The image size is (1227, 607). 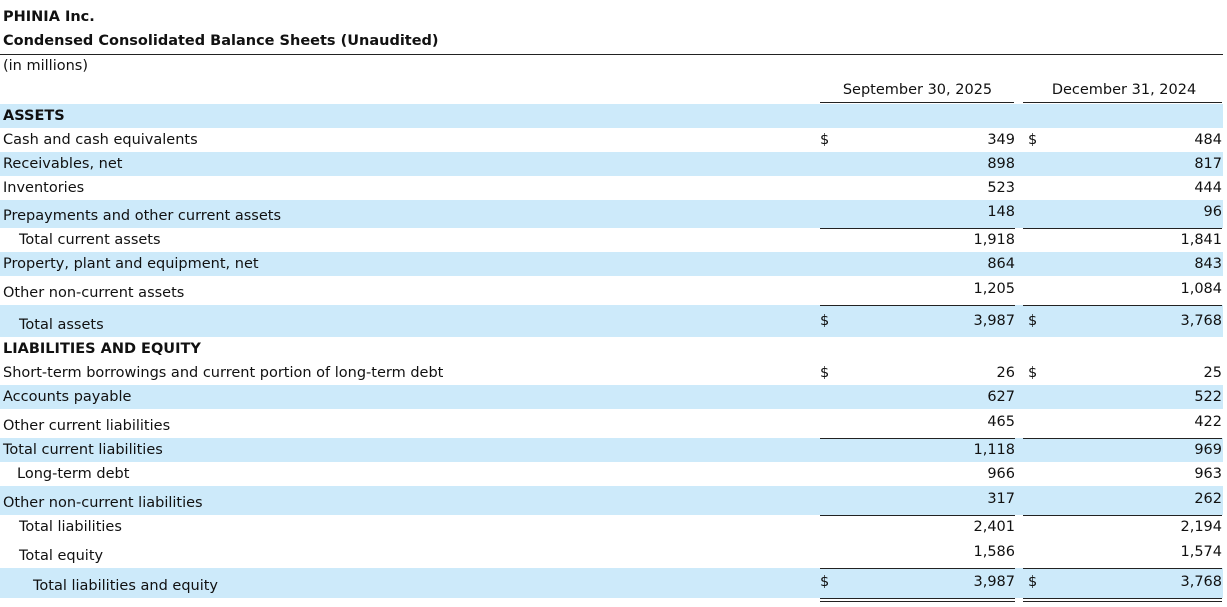 What do you see at coordinates (1001, 397) in the screenshot?
I see `cell-value: 627` at bounding box center [1001, 397].